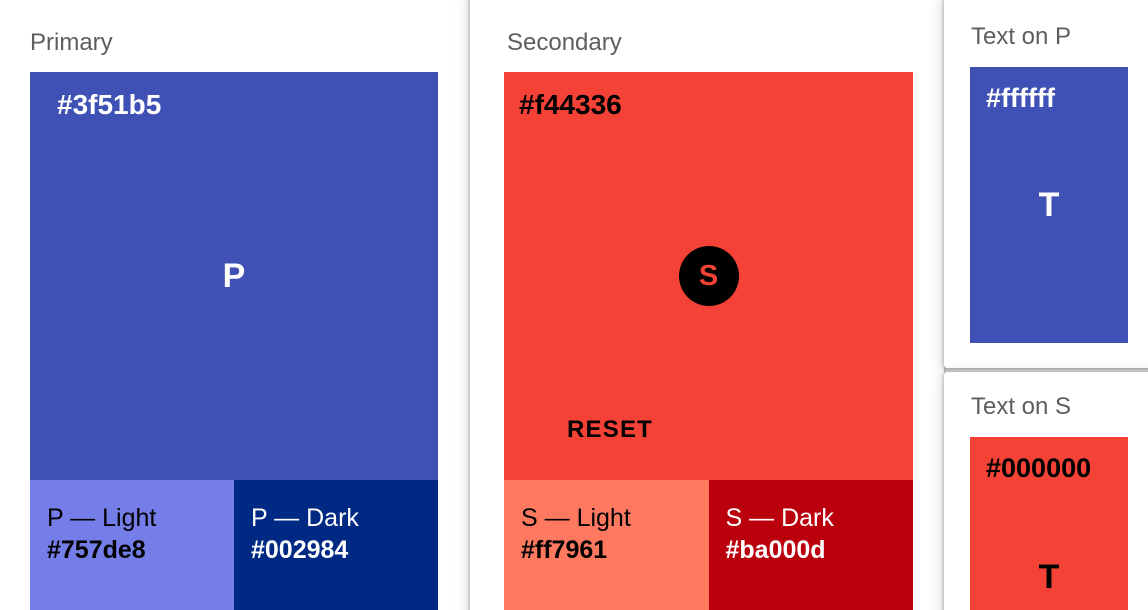 The height and width of the screenshot is (610, 1148). Describe the element at coordinates (1021, 406) in the screenshot. I see `text-on-secondary-title: Text on S` at that location.